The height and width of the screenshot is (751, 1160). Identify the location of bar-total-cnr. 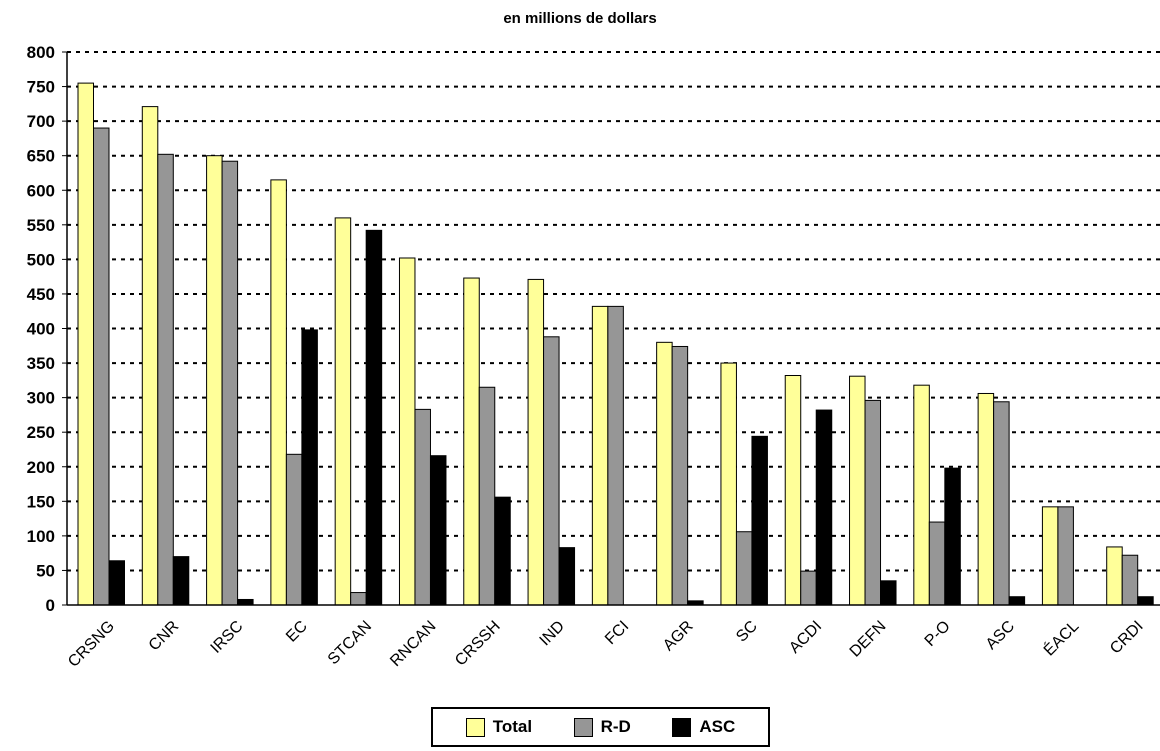
(150, 356).